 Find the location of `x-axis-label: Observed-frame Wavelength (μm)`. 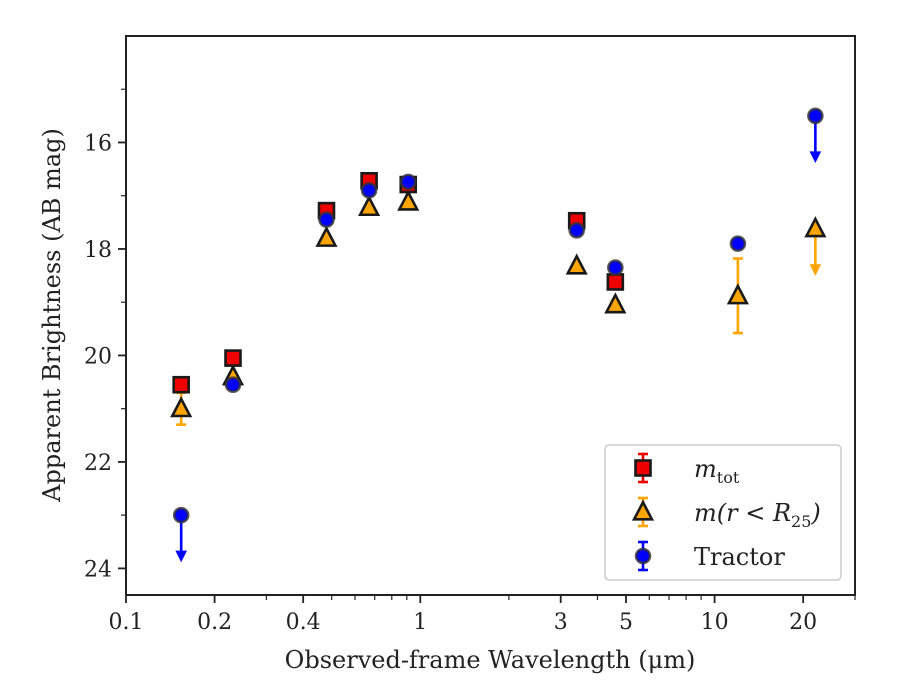

x-axis-label: Observed-frame Wavelength (μm) is located at coordinates (490, 660).